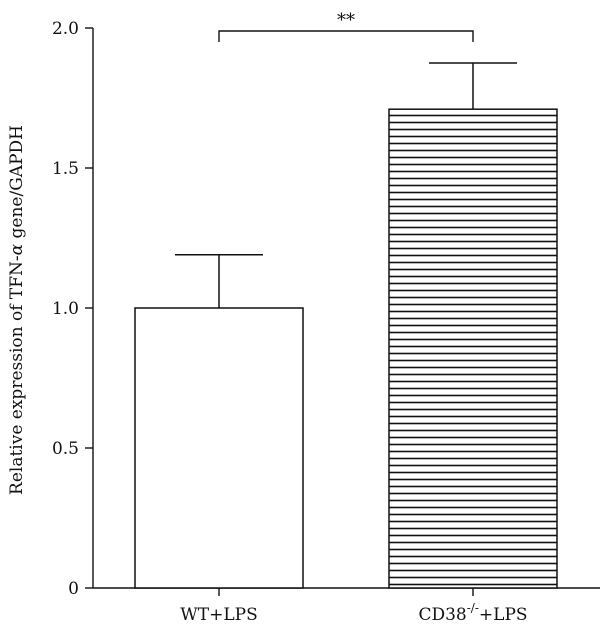 The height and width of the screenshot is (635, 600). I want to click on y-tick-label: 0.5, so click(65, 449).